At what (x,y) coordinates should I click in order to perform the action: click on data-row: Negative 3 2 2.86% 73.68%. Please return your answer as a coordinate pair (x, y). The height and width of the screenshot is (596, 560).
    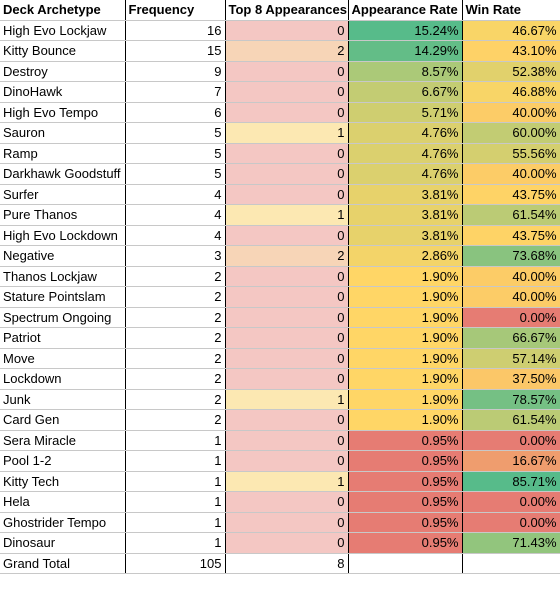
    Looking at the image, I should click on (280, 256).